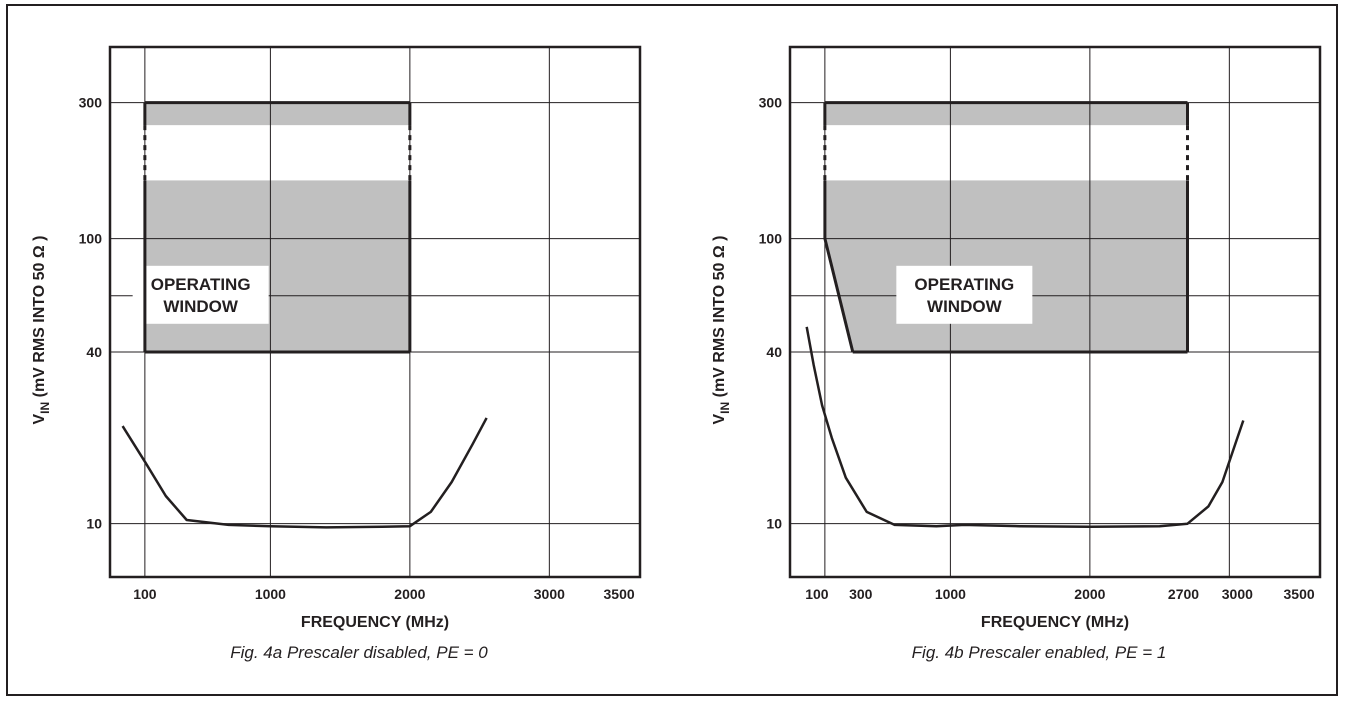 The image size is (1348, 706). I want to click on figure-caption: Fig. 4b Prescaler enabled, PE = 1, so click(1039, 652).